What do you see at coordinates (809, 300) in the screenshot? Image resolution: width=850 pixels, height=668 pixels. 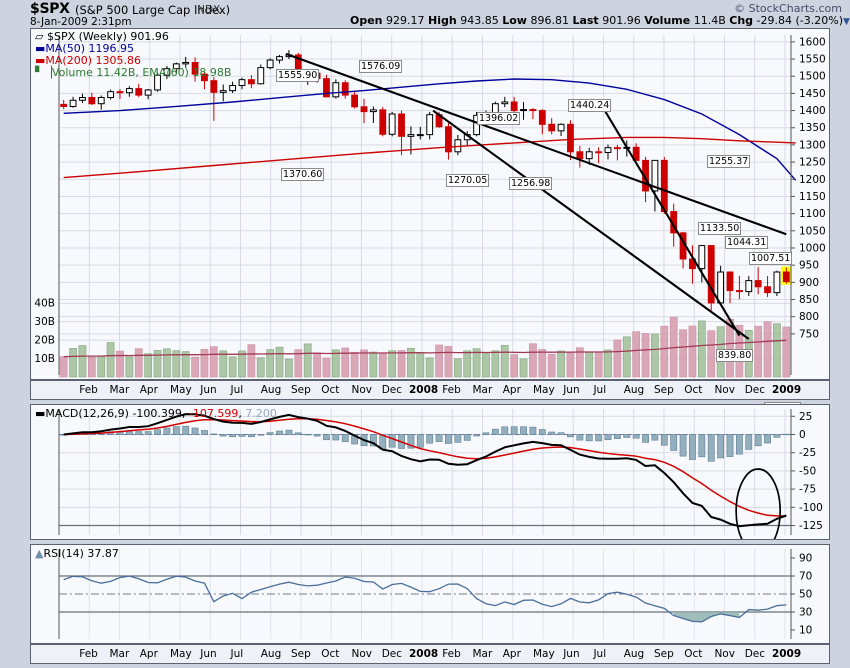 I see `svg-text: 850` at bounding box center [809, 300].